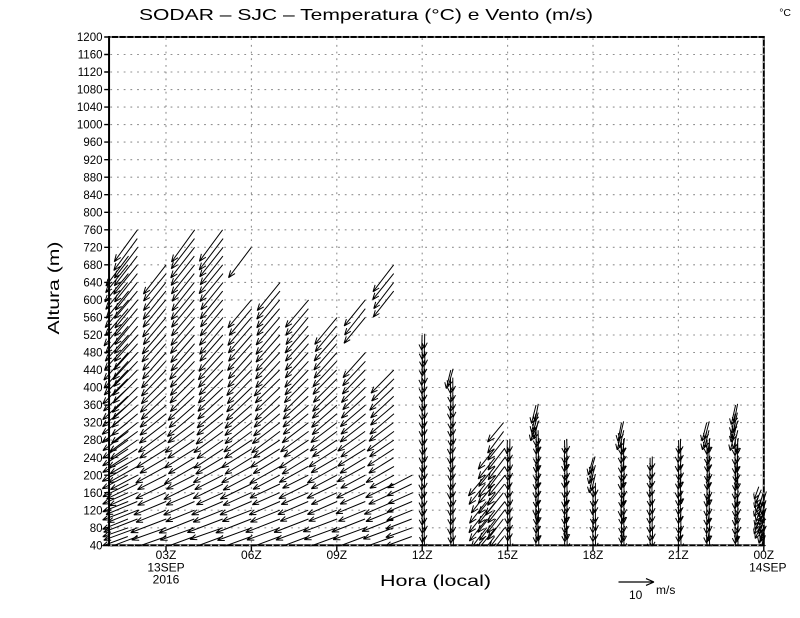 This screenshot has height=618, width=800. Describe the element at coordinates (166, 555) in the screenshot. I see `svg-text: 03Z` at that location.